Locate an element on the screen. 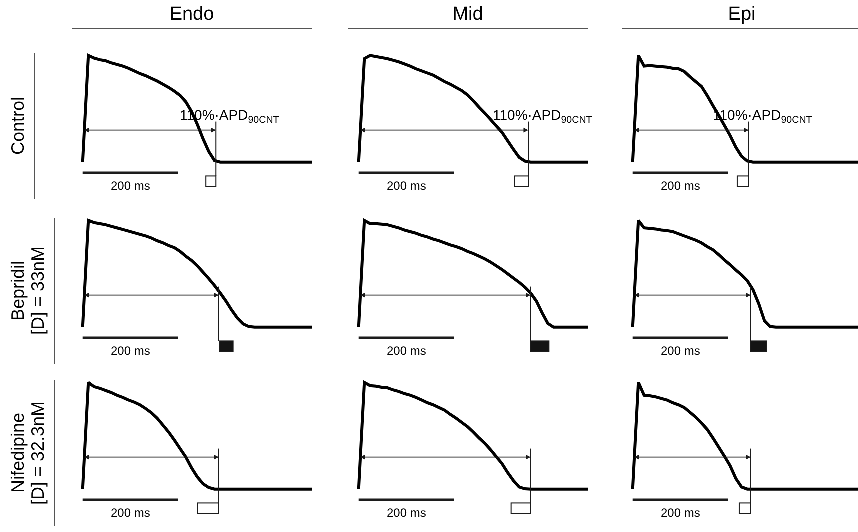 Image resolution: width=858 pixels, height=532 pixels. annotation: 110%·APD$_{90CNT}$ is located at coordinates (542, 116).